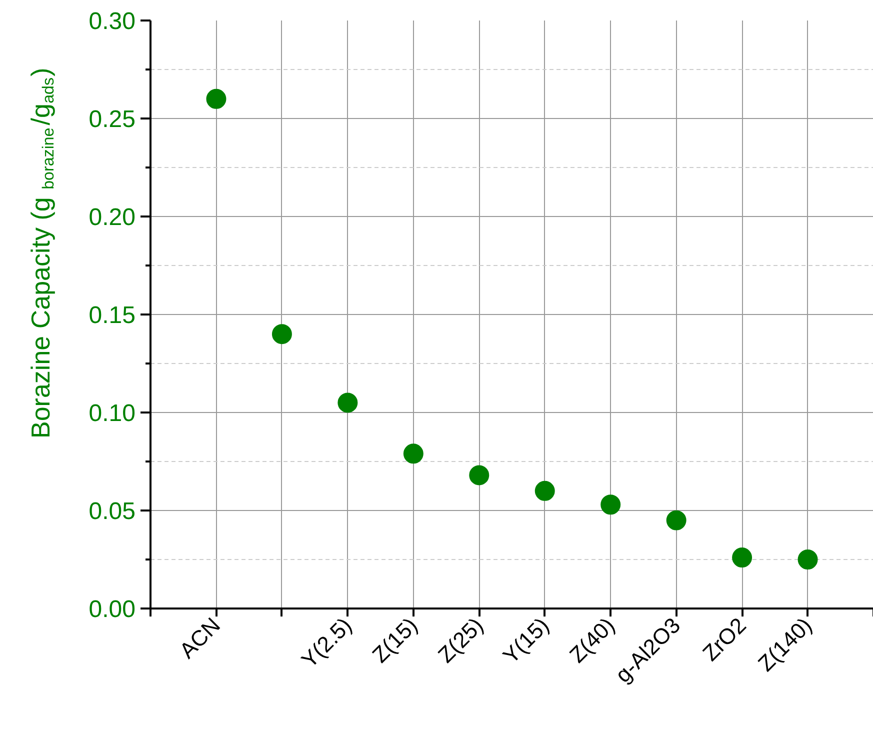 Image resolution: width=873 pixels, height=737 pixels. Describe the element at coordinates (112, 511) in the screenshot. I see `y-tick-label: 0.05` at that location.